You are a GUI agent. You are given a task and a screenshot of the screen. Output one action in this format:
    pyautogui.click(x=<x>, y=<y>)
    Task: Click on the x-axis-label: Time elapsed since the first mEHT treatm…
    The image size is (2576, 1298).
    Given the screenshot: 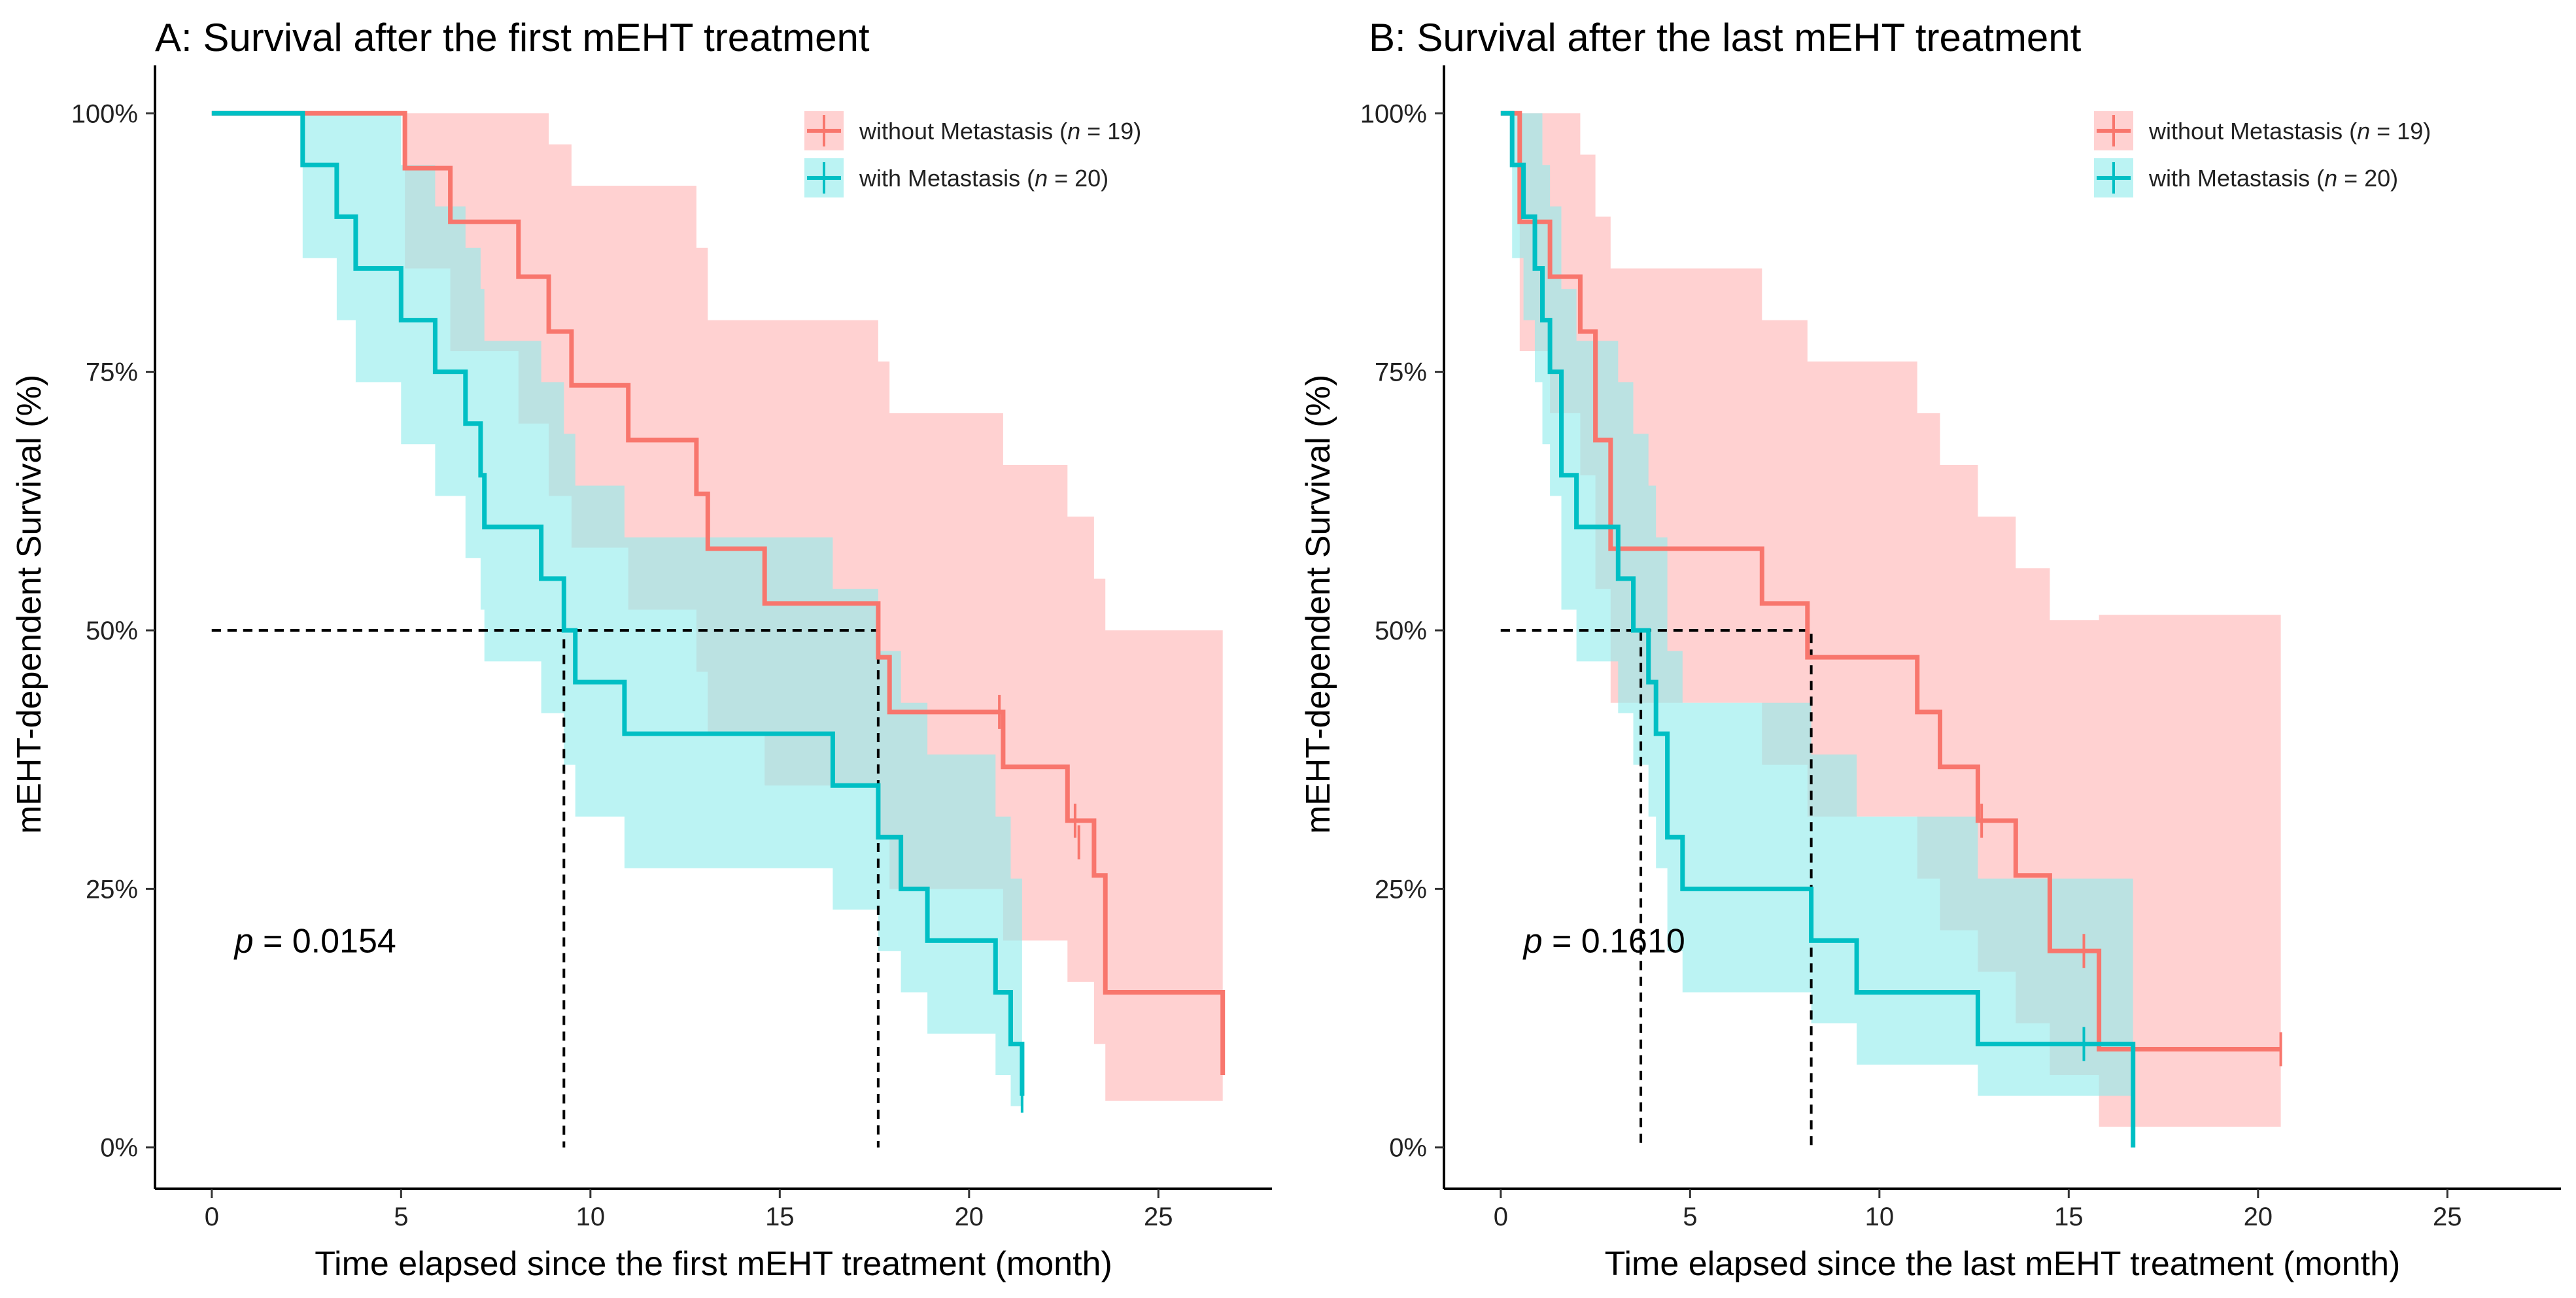 What is the action you would take?
    pyautogui.click(x=713, y=1264)
    